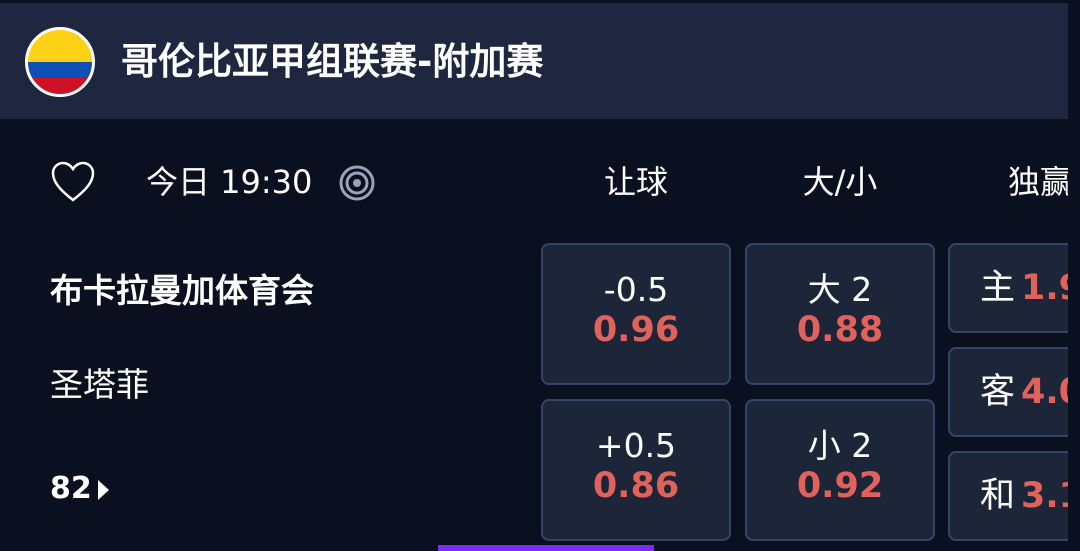  I want to click on heart-icon, so click(73, 182).